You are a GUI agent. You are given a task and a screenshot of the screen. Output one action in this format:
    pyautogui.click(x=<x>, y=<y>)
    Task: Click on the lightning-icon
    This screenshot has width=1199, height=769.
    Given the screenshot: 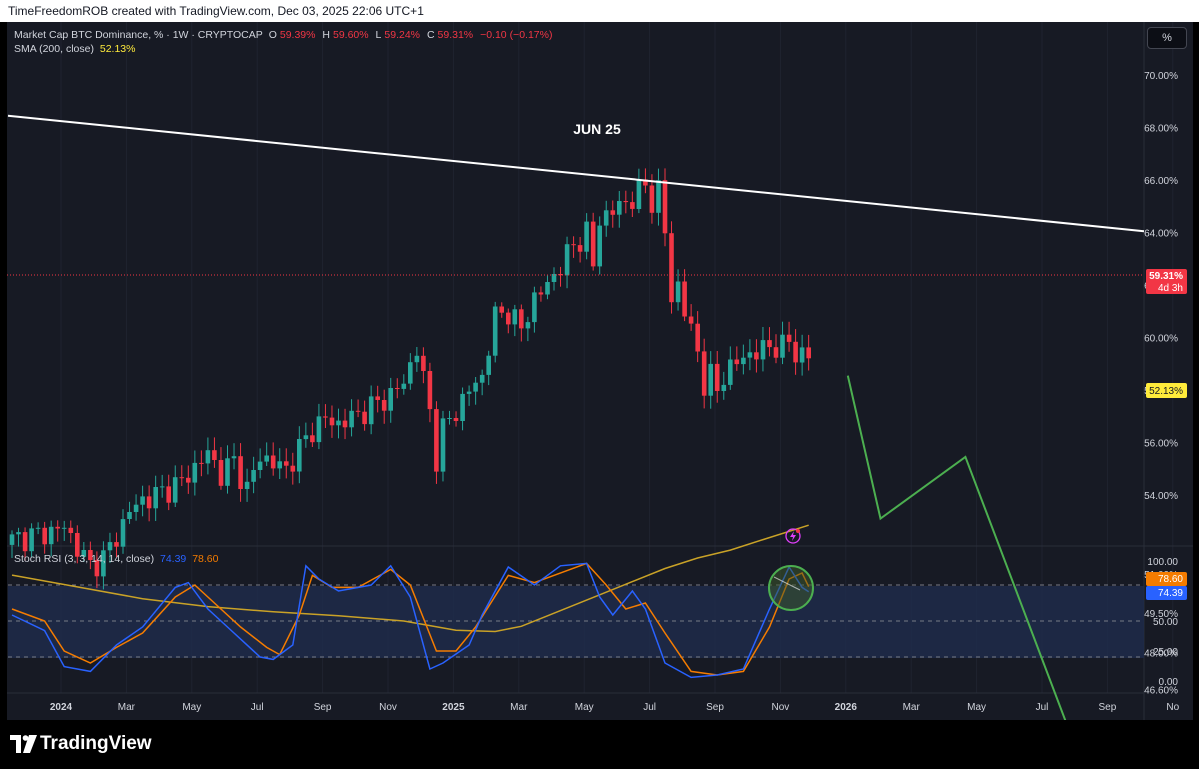 What is the action you would take?
    pyautogui.click(x=793, y=536)
    